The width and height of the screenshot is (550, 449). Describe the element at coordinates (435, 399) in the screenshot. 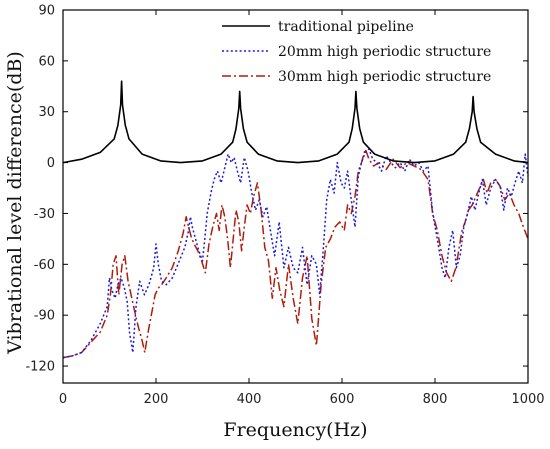

I see `x-tick-label: 800` at that location.